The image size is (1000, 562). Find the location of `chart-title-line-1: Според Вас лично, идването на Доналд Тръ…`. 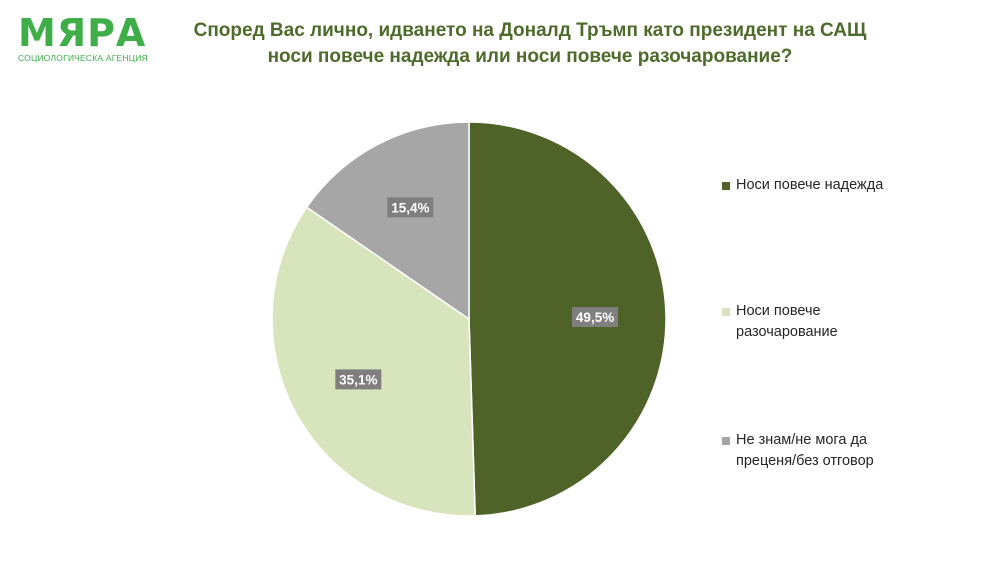

chart-title-line-1: Според Вас лично, идването на Доналд Тръ… is located at coordinates (530, 30).